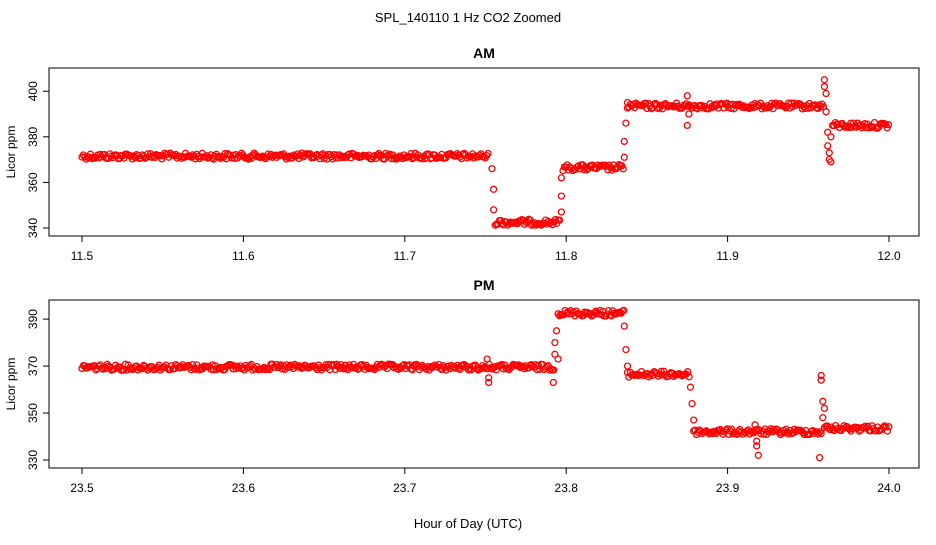 This screenshot has height=545, width=936. What do you see at coordinates (484, 53) in the screenshot?
I see `panel-title-am: AM` at bounding box center [484, 53].